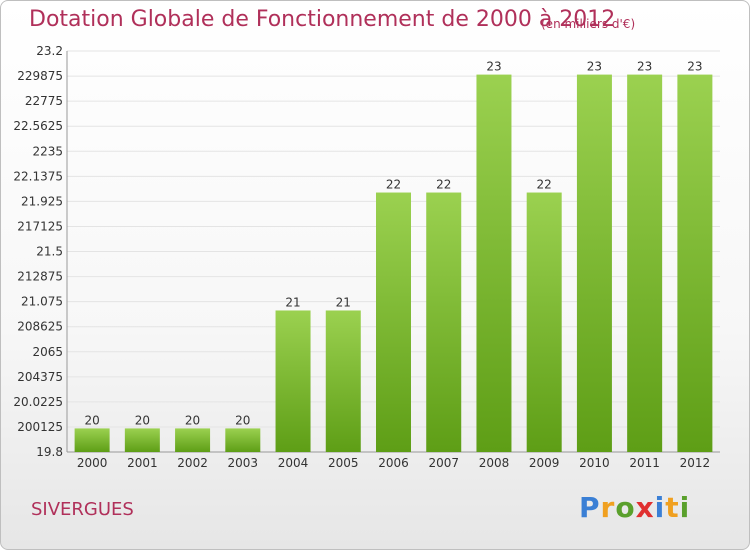 The image size is (750, 550). What do you see at coordinates (444, 322) in the screenshot?
I see `bar-2007` at bounding box center [444, 322].